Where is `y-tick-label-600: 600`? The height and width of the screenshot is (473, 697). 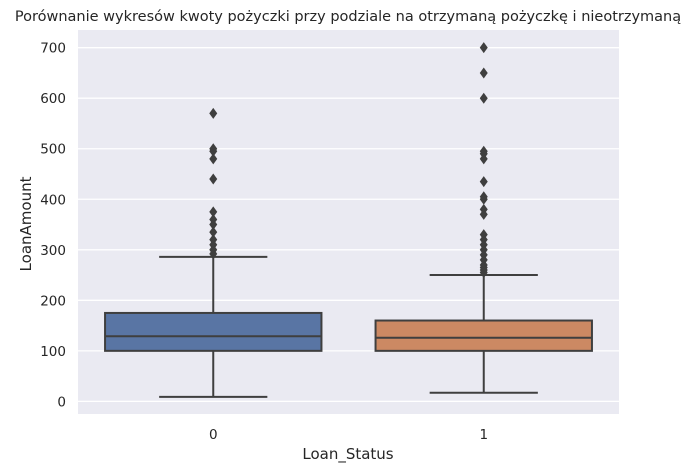
y-tick-label-600: 600 is located at coordinates (53, 99).